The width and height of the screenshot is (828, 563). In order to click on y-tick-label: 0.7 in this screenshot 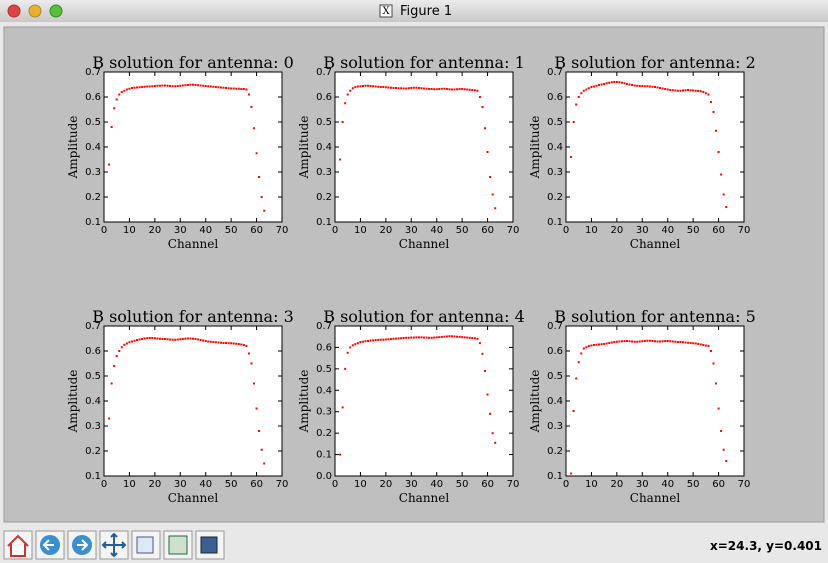, I will do `click(93, 326)`.